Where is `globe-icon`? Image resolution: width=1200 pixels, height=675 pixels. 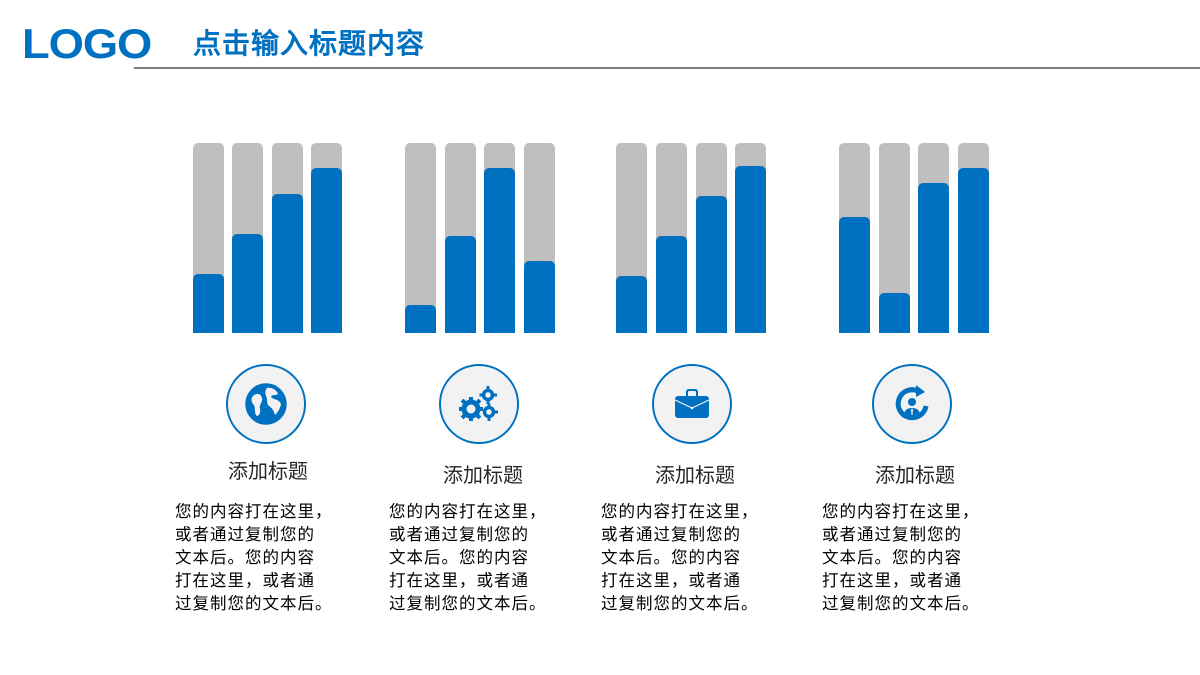
globe-icon is located at coordinates (266, 404).